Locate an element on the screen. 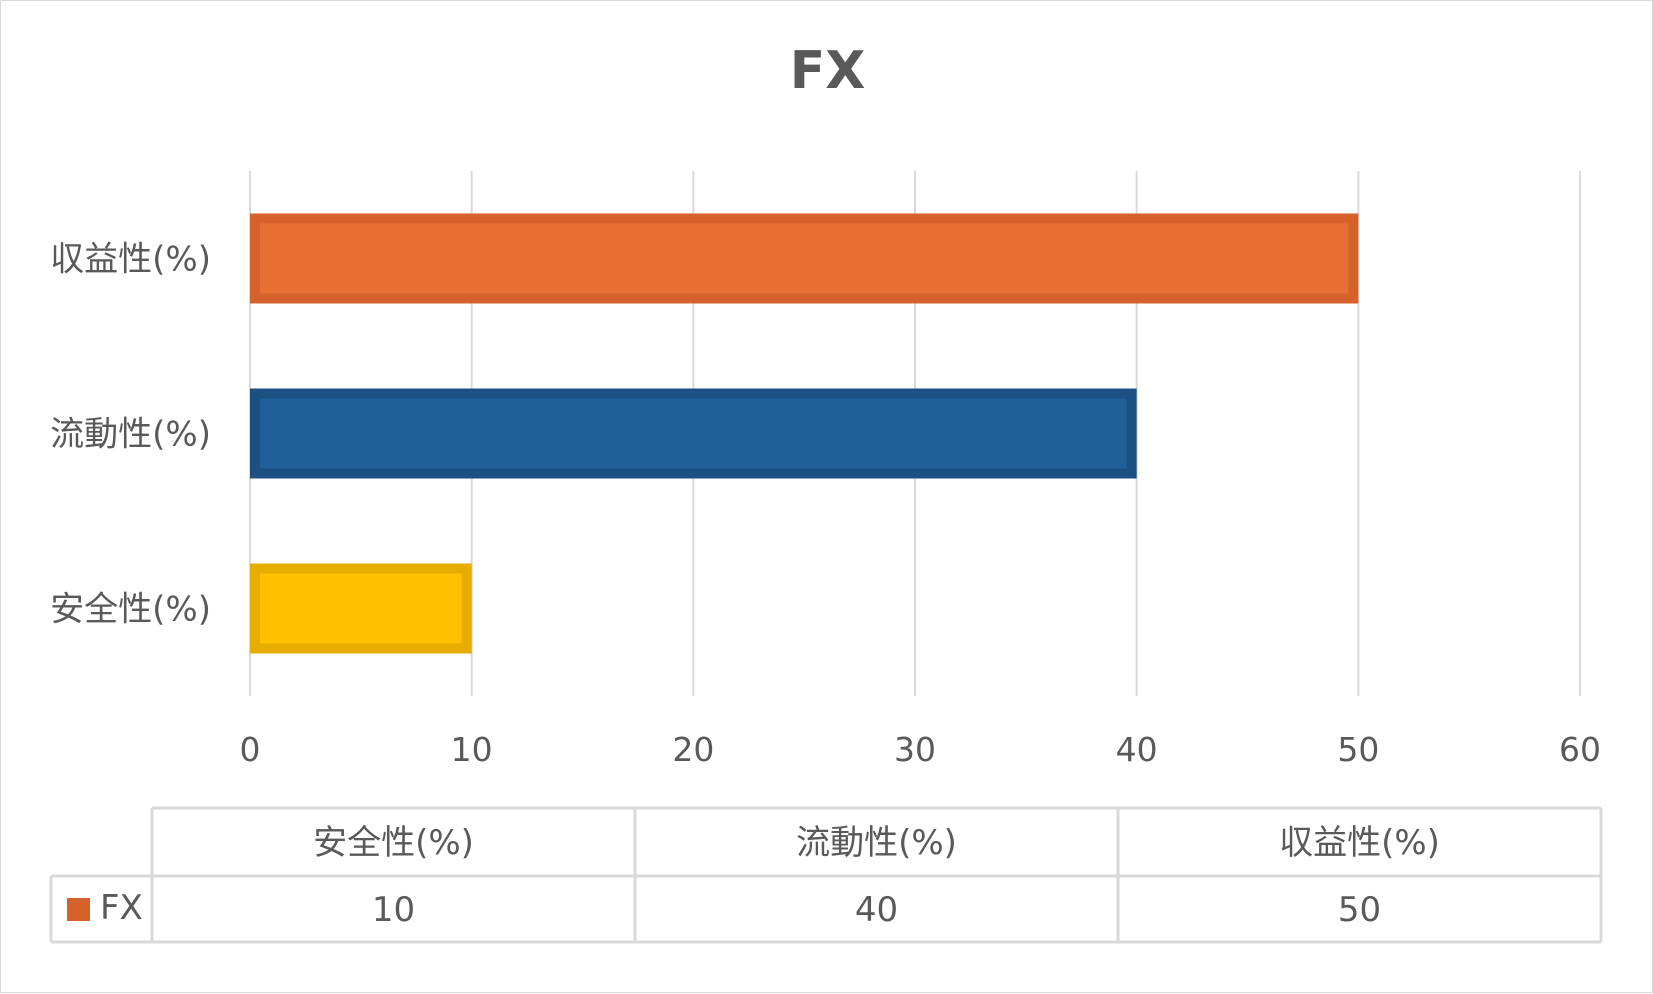 The height and width of the screenshot is (994, 1653). x-tick-label-40: 40 is located at coordinates (1137, 749).